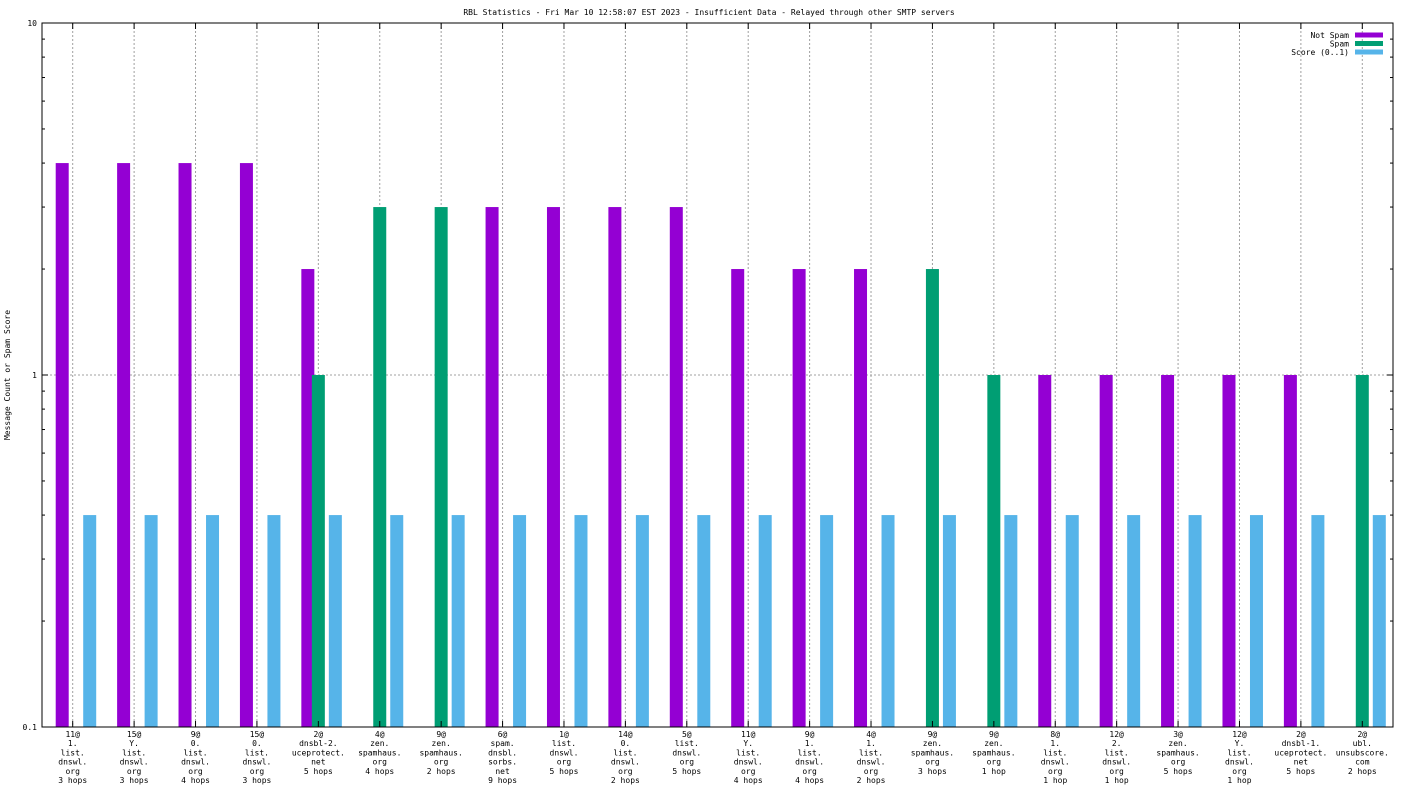 The height and width of the screenshot is (792, 1408). What do you see at coordinates (1362, 752) in the screenshot?
I see `x-tick-label-line: unsubscore.` at bounding box center [1362, 752].